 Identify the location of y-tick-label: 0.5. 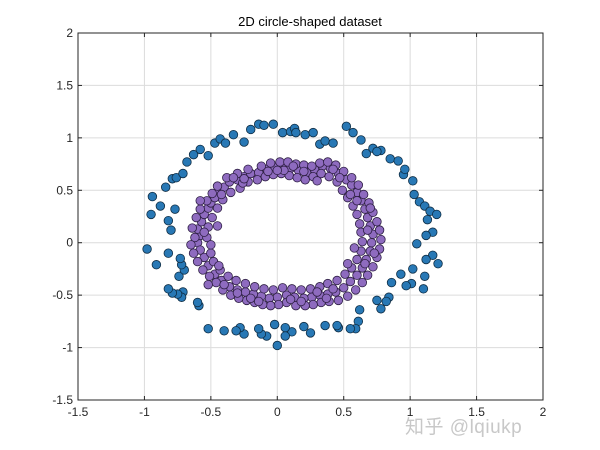
(64, 190).